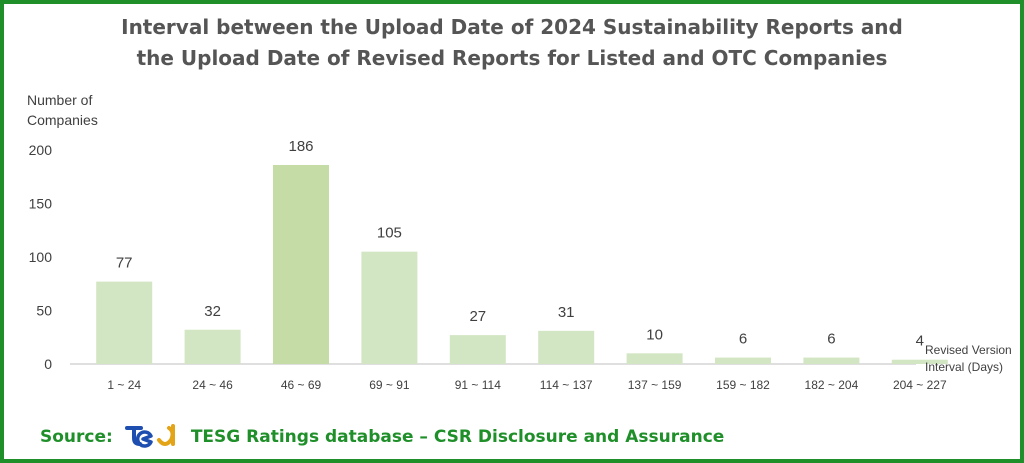 This screenshot has width=1024, height=463. What do you see at coordinates (48, 364) in the screenshot?
I see `y-tick-label: 0` at bounding box center [48, 364].